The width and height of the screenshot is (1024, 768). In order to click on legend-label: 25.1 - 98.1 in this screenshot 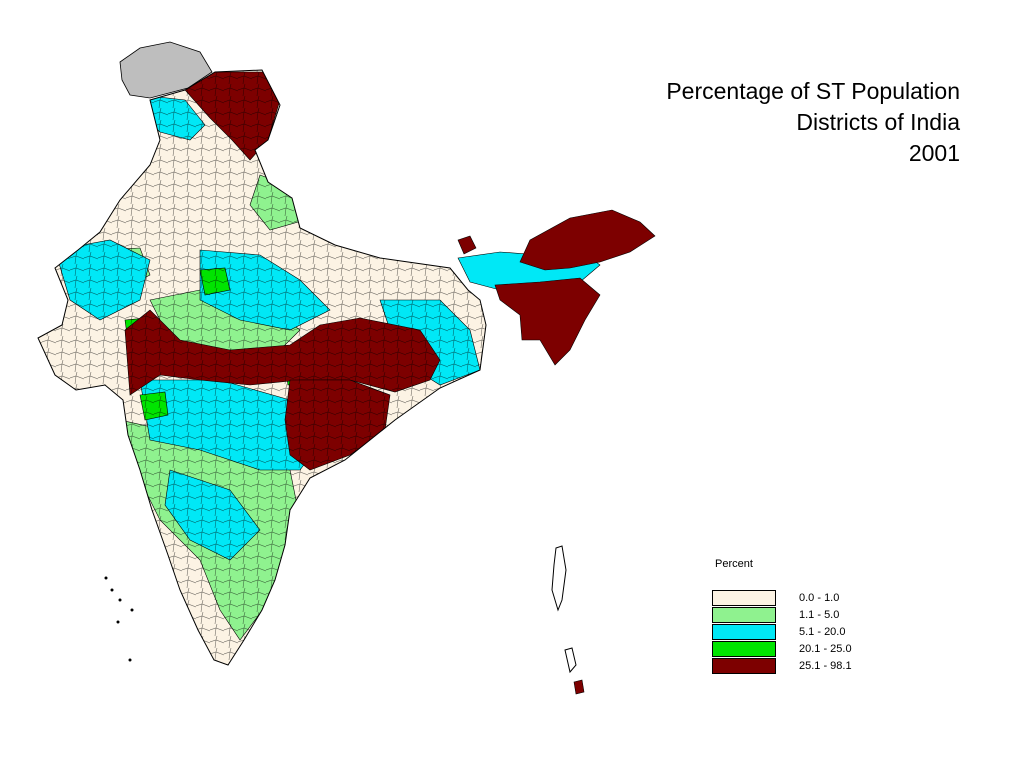, I will do `click(825, 666)`.